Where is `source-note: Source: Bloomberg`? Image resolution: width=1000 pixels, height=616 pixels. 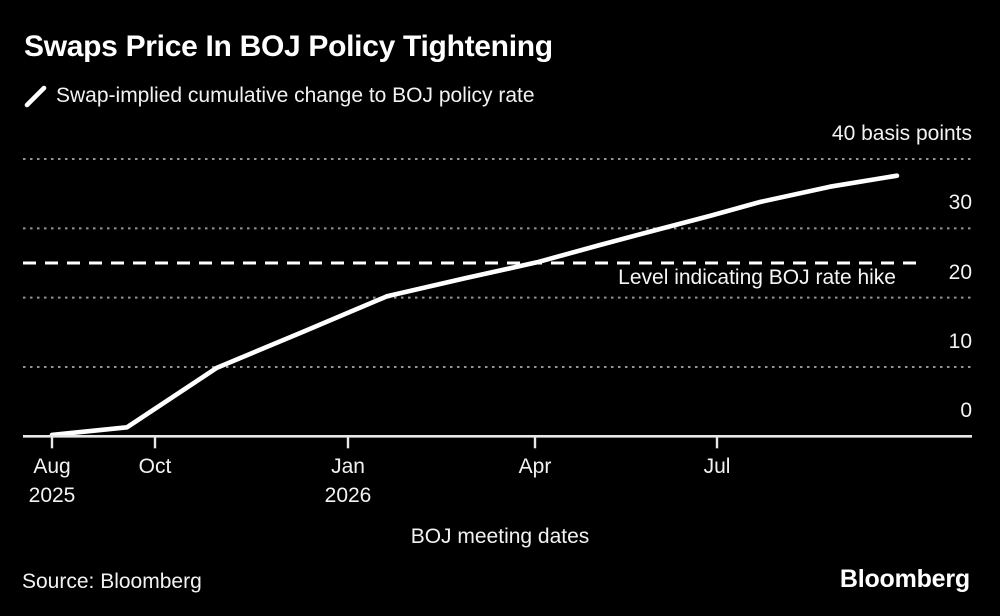 source-note: Source: Bloomberg is located at coordinates (112, 581).